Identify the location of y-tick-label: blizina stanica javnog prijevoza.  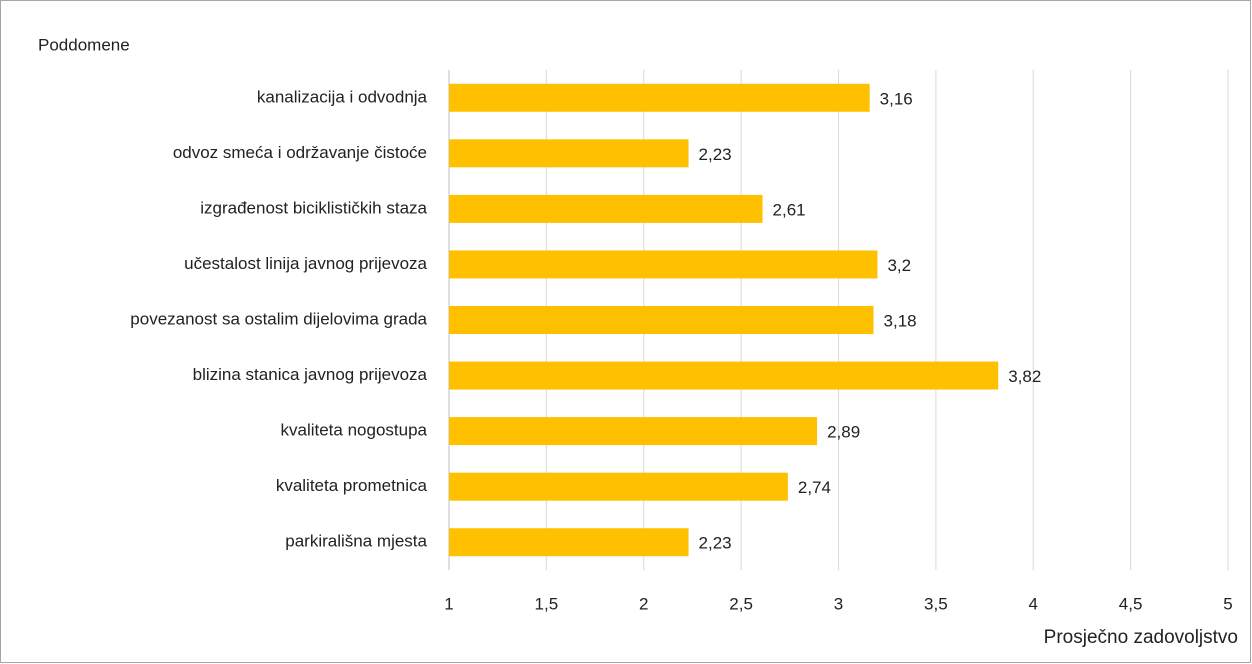
(310, 374).